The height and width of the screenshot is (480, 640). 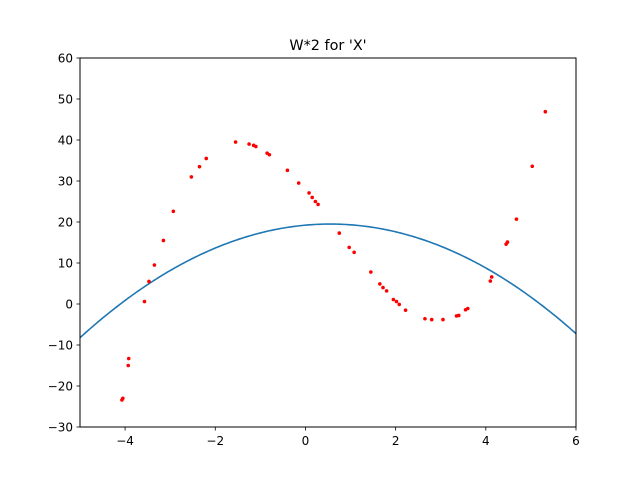 What do you see at coordinates (486, 441) in the screenshot?
I see `x-tick-label: 4` at bounding box center [486, 441].